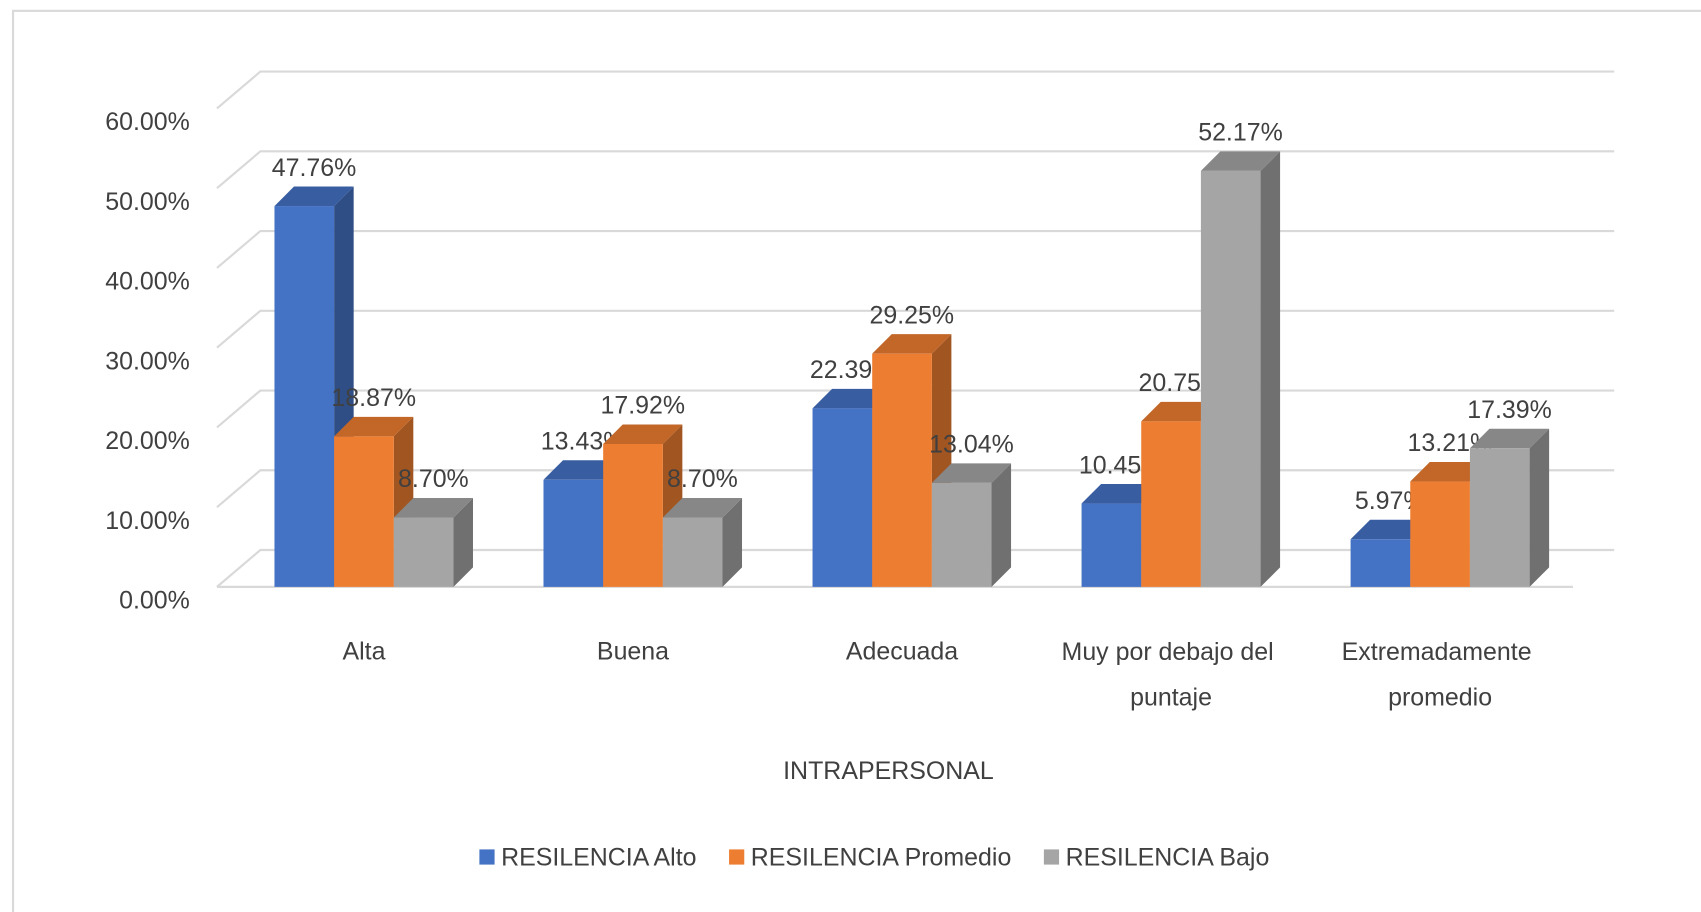 The image size is (1701, 912). I want to click on data-label: 17.39%, so click(1509, 410).